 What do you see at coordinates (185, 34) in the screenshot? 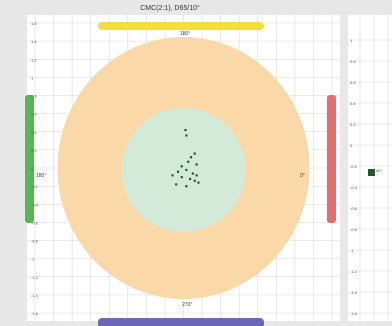
I see `annotation-top: 180°` at bounding box center [185, 34].